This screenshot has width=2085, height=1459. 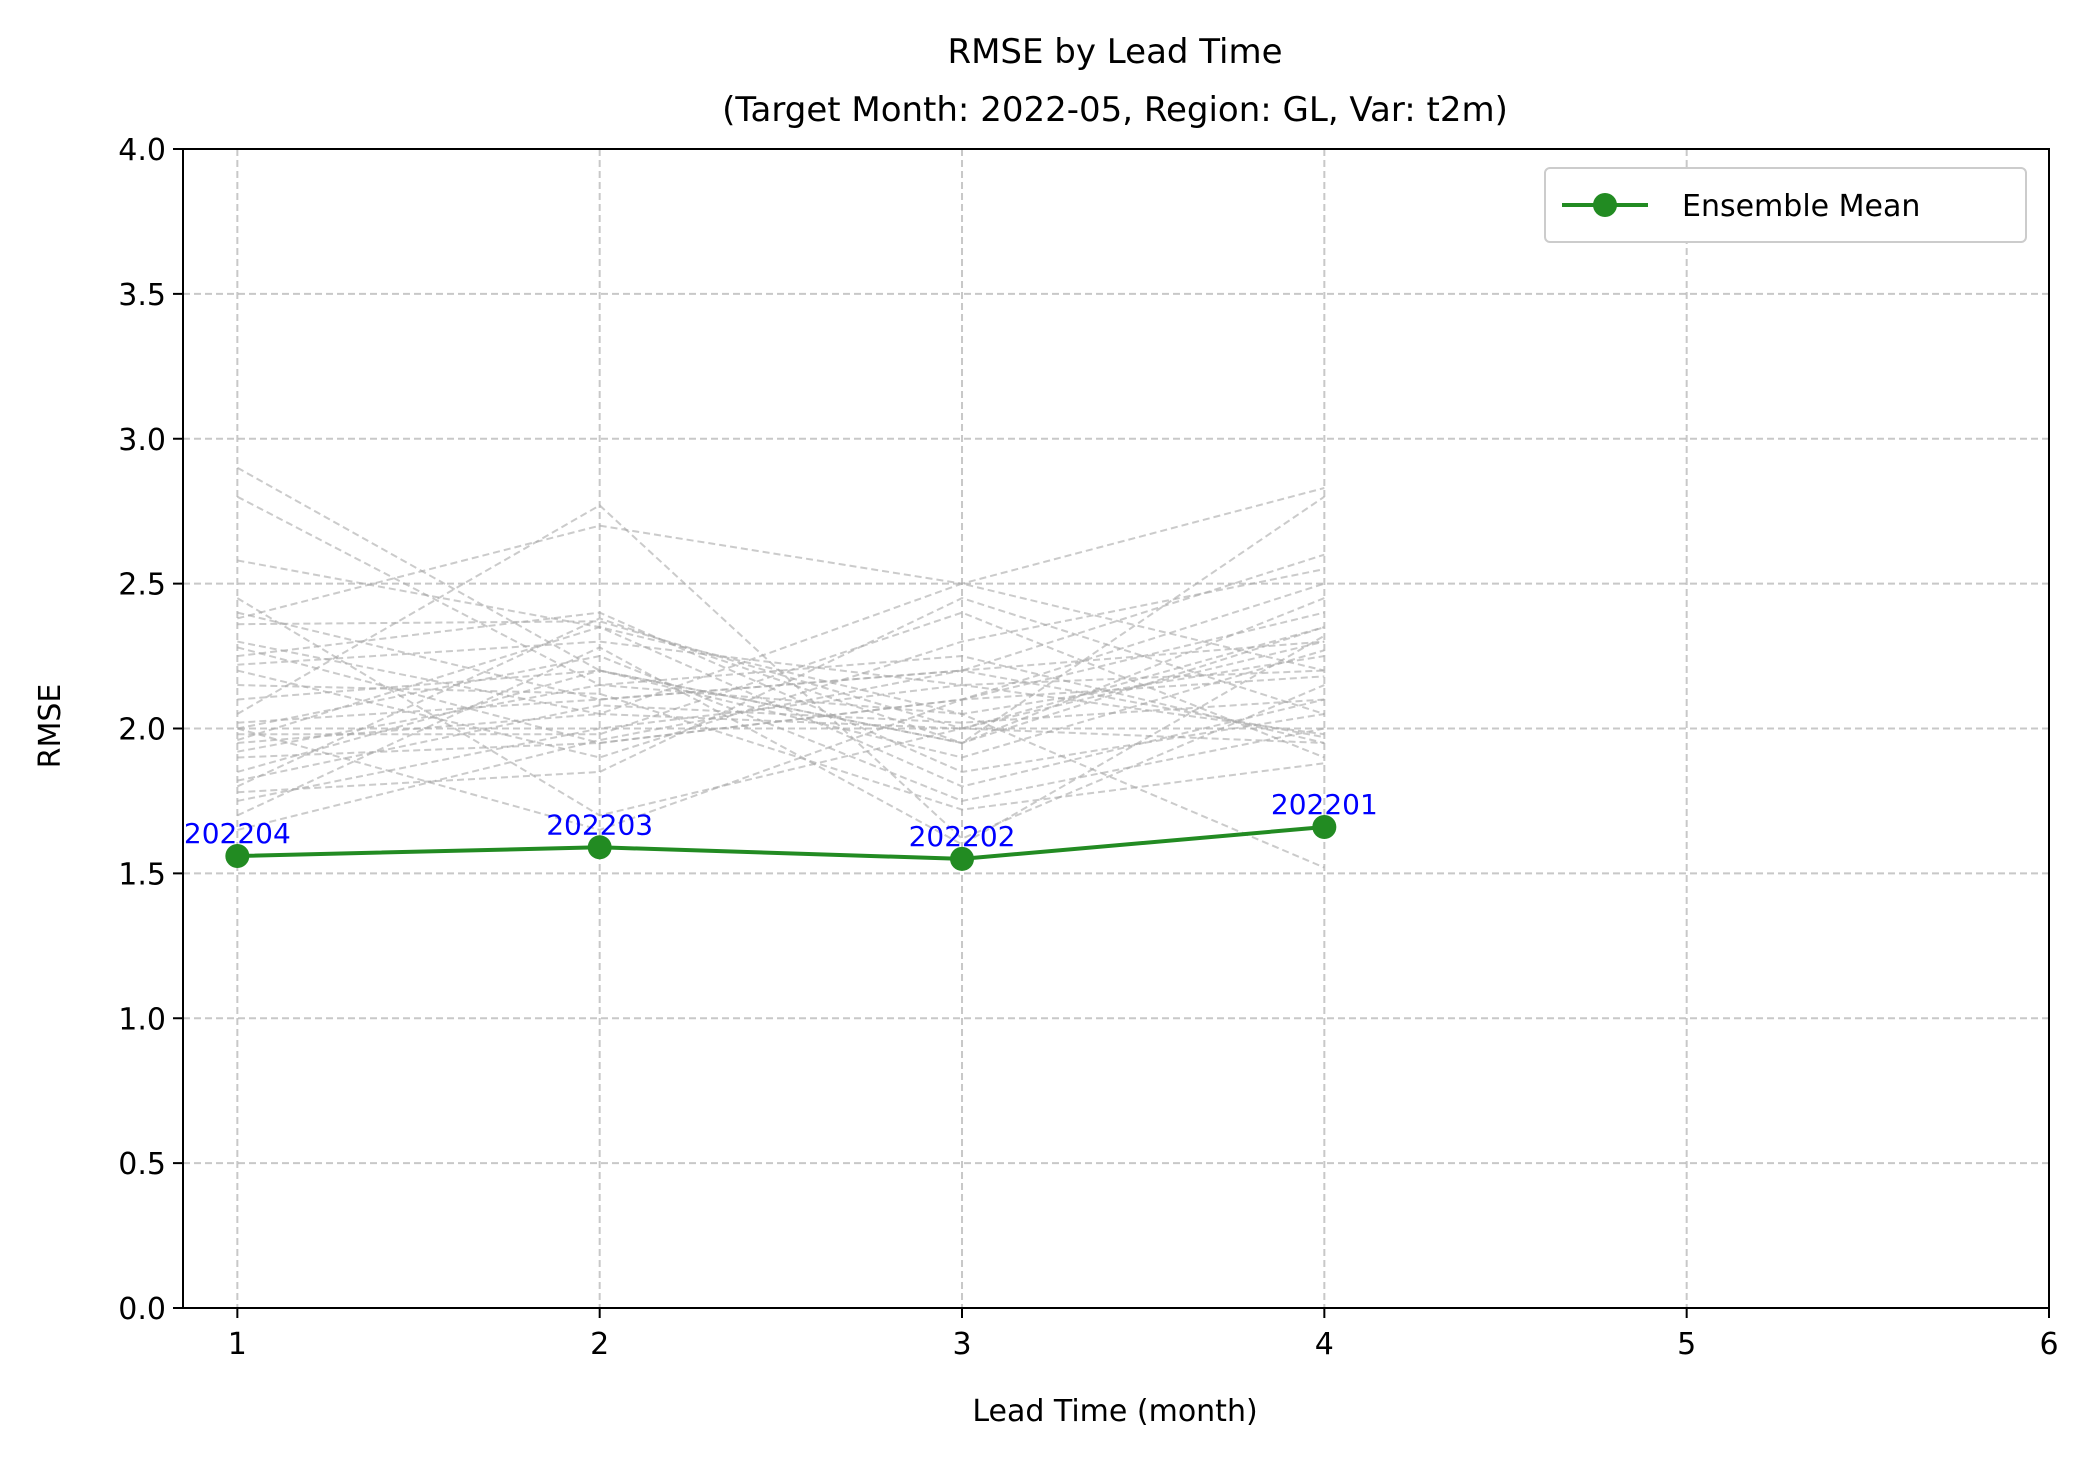 What do you see at coordinates (1114, 52) in the screenshot?
I see `chart-title: RMSE by Lead Time` at bounding box center [1114, 52].